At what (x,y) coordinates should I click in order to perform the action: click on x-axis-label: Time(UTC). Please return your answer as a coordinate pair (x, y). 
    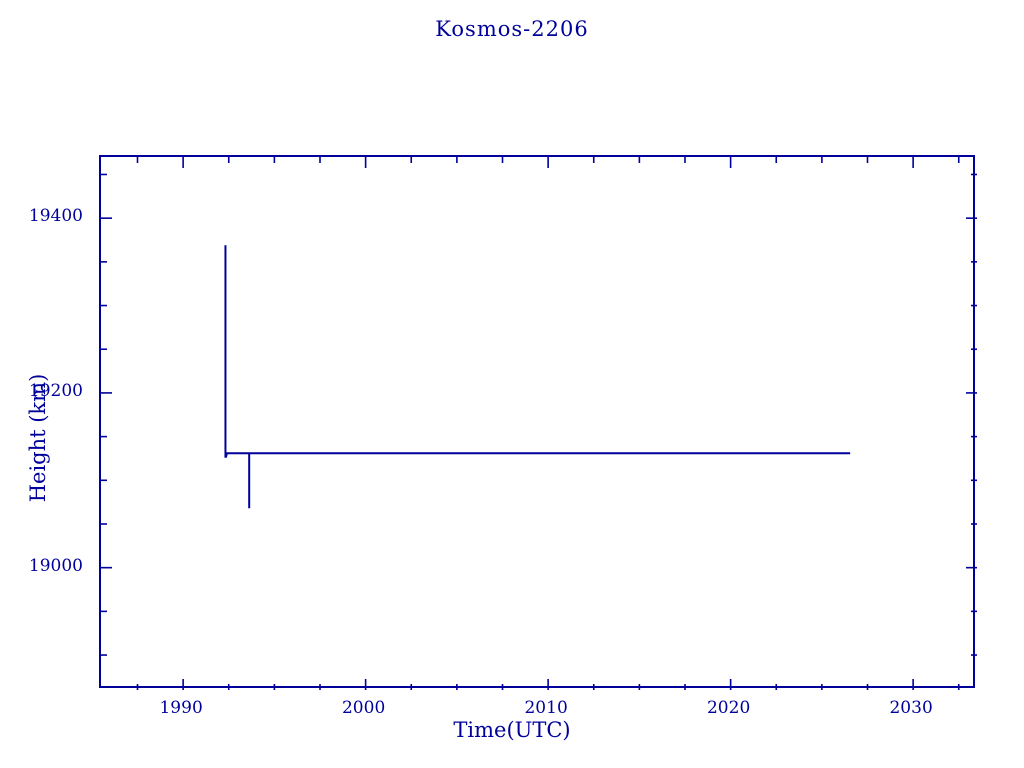
    Looking at the image, I should click on (512, 730).